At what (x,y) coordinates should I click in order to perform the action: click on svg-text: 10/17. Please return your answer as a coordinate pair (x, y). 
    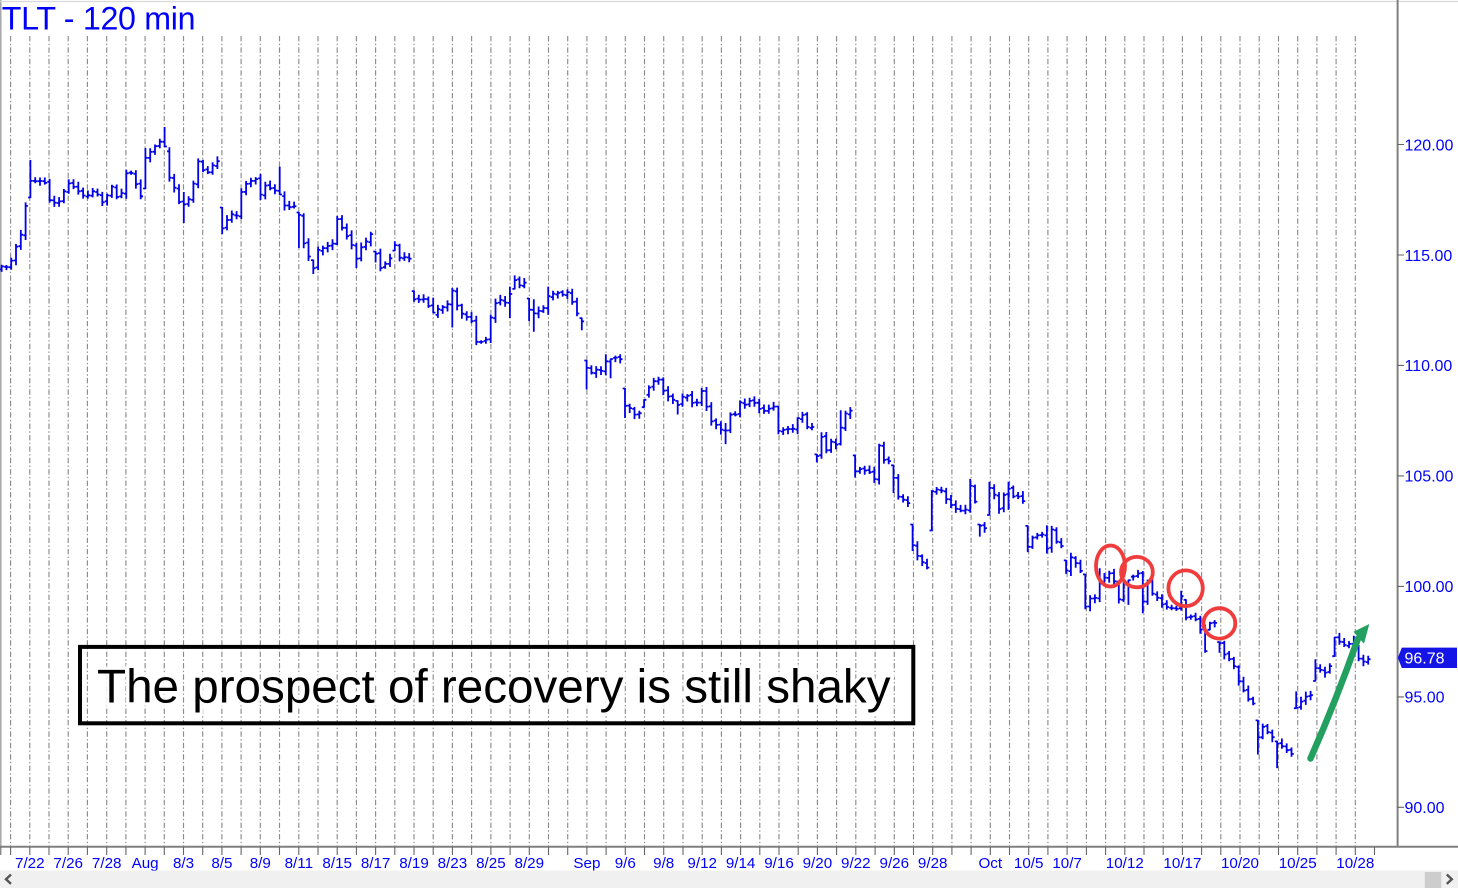
    Looking at the image, I should click on (1182, 863).